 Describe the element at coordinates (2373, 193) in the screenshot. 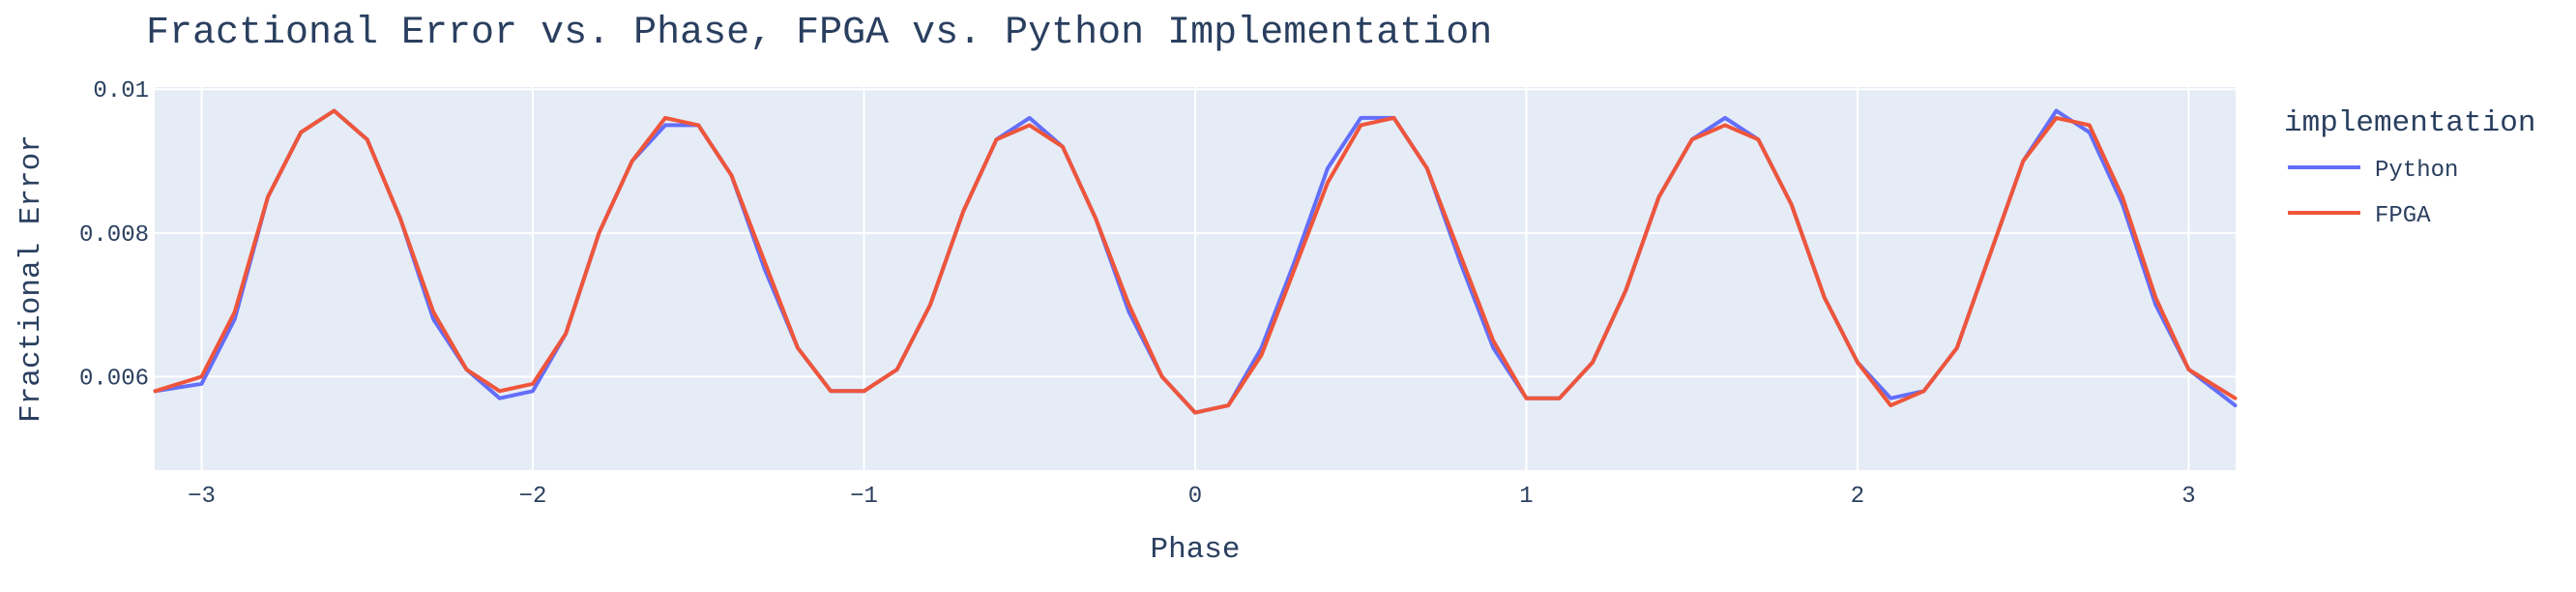

I see `legend-items: Python FPGA` at that location.